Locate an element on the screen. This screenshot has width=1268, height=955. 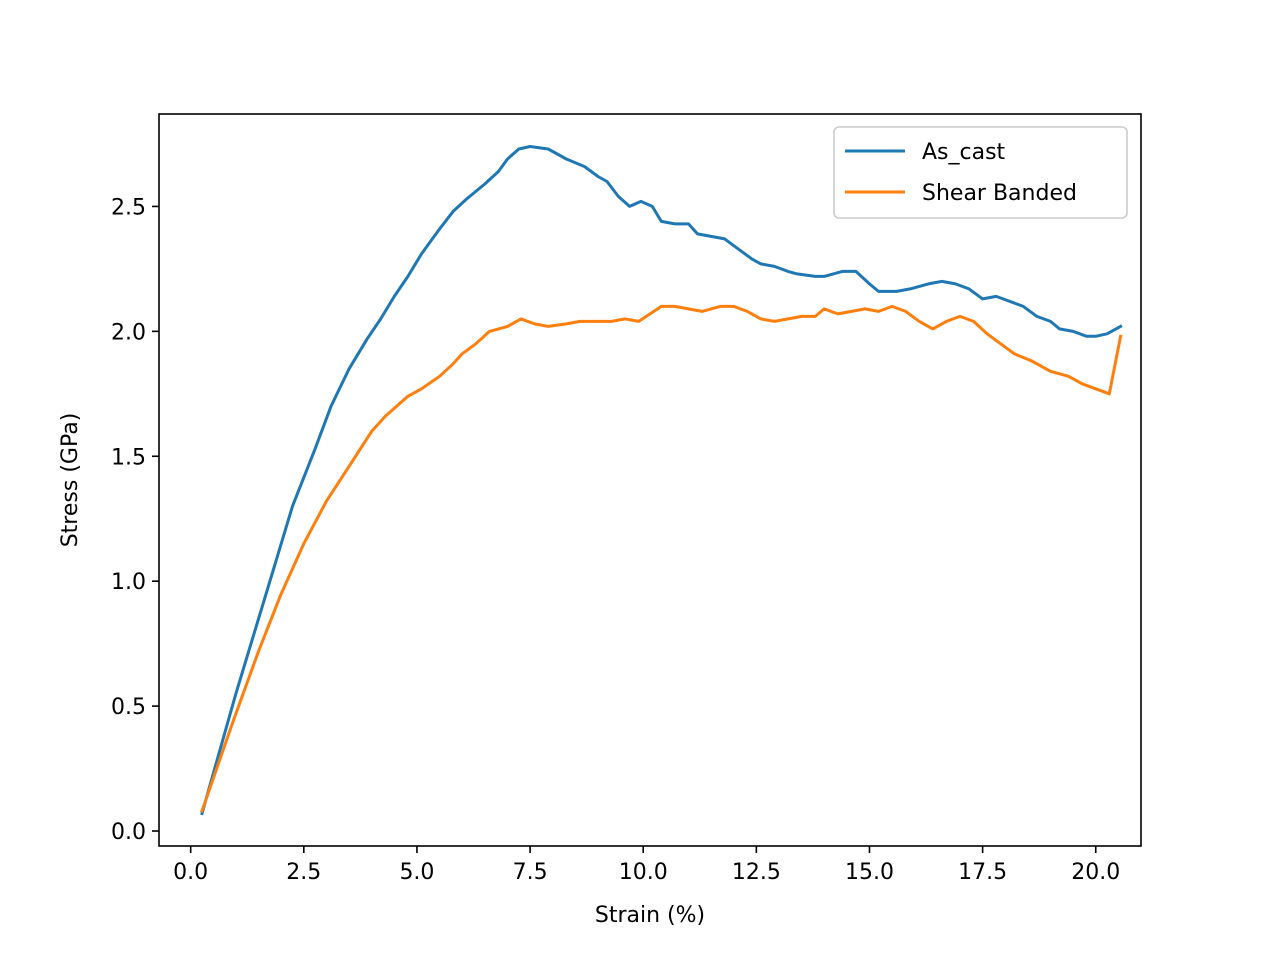
y-axis-label: Stress (GPa) is located at coordinates (70, 480).